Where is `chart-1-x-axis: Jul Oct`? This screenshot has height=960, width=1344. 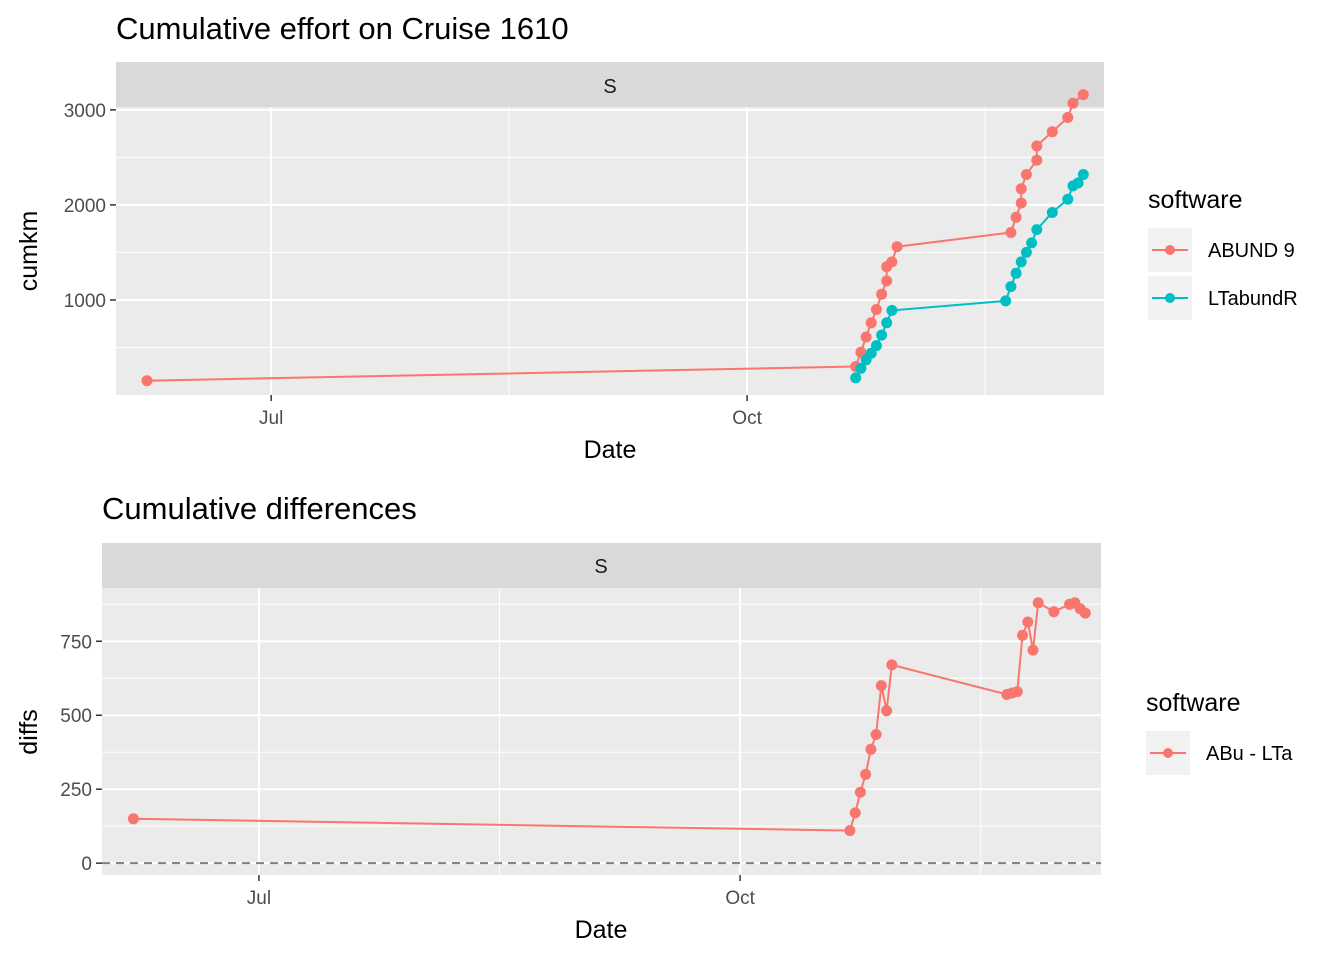 chart-1-x-axis: Jul Oct is located at coordinates (511, 412).